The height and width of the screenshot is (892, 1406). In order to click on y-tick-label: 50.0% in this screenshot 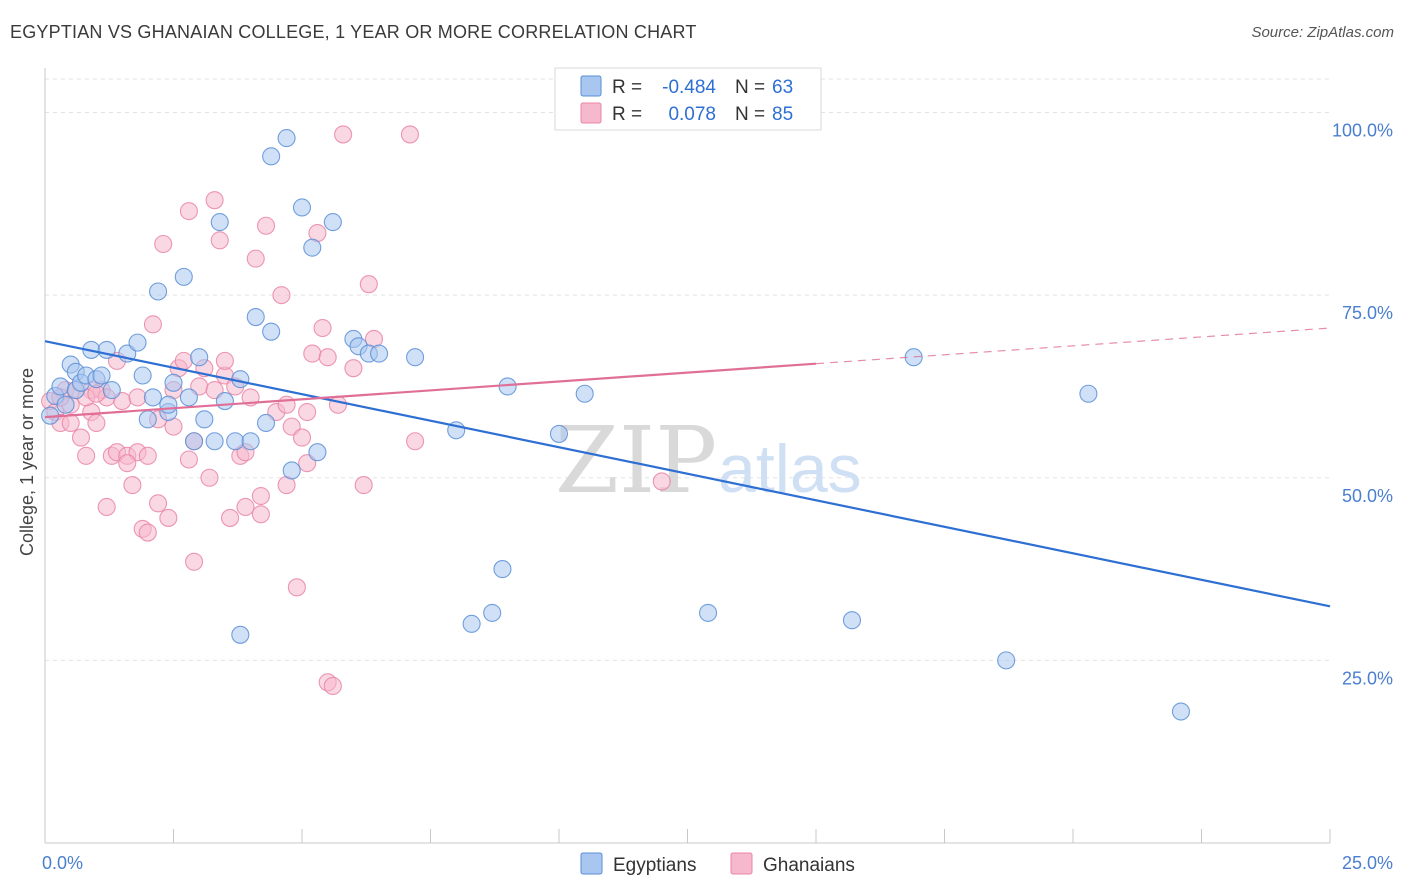, I will do `click(1367, 496)`.